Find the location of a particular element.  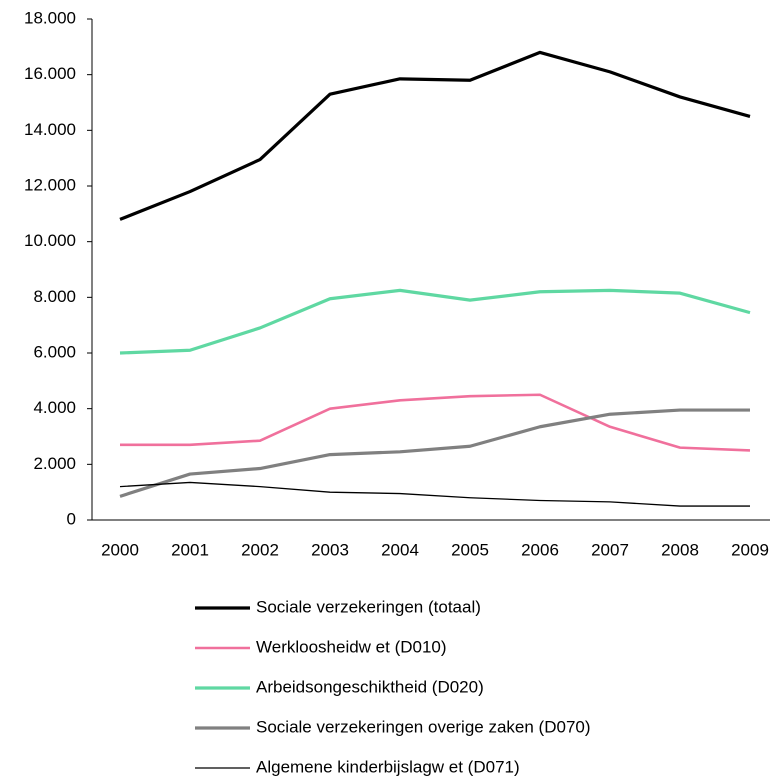

y-tick-label: 2.000 is located at coordinates (54, 463).